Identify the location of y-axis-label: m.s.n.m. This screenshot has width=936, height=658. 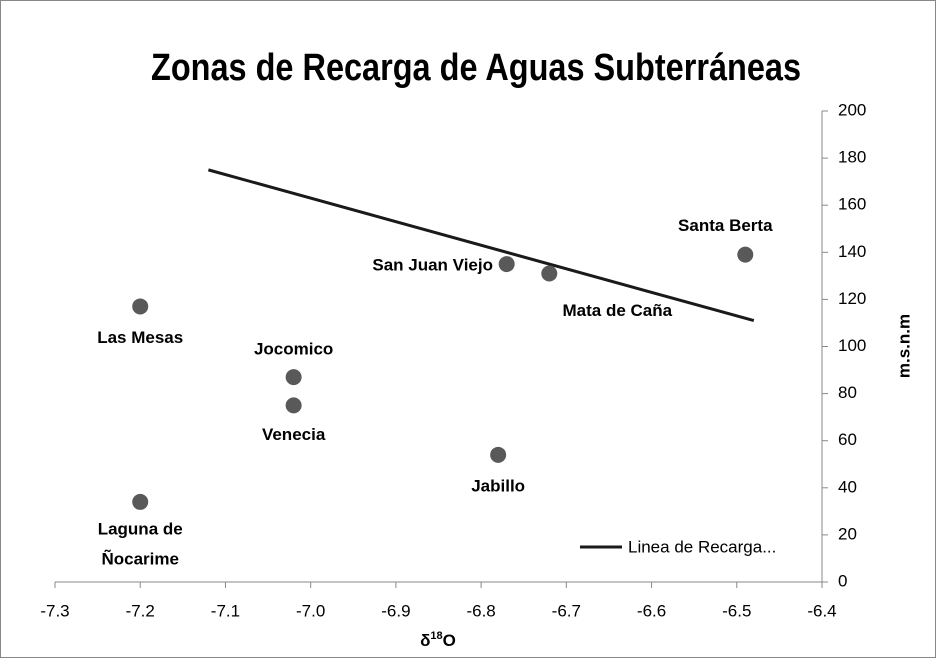
(903, 346).